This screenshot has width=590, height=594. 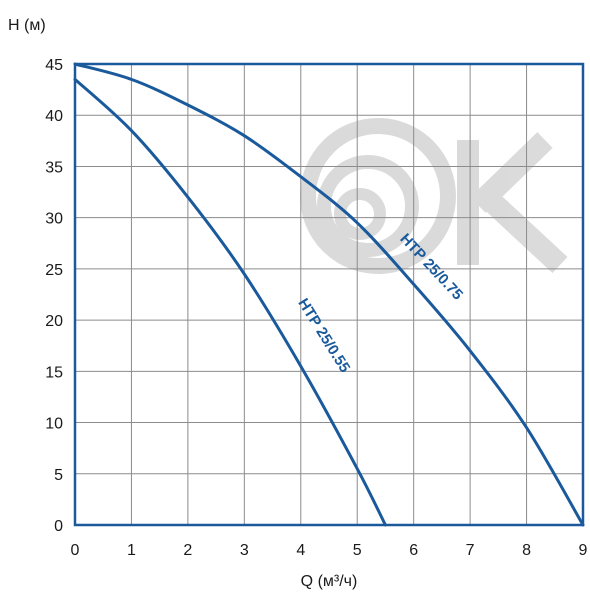 What do you see at coordinates (244, 550) in the screenshot?
I see `x-tick-label: 3` at bounding box center [244, 550].